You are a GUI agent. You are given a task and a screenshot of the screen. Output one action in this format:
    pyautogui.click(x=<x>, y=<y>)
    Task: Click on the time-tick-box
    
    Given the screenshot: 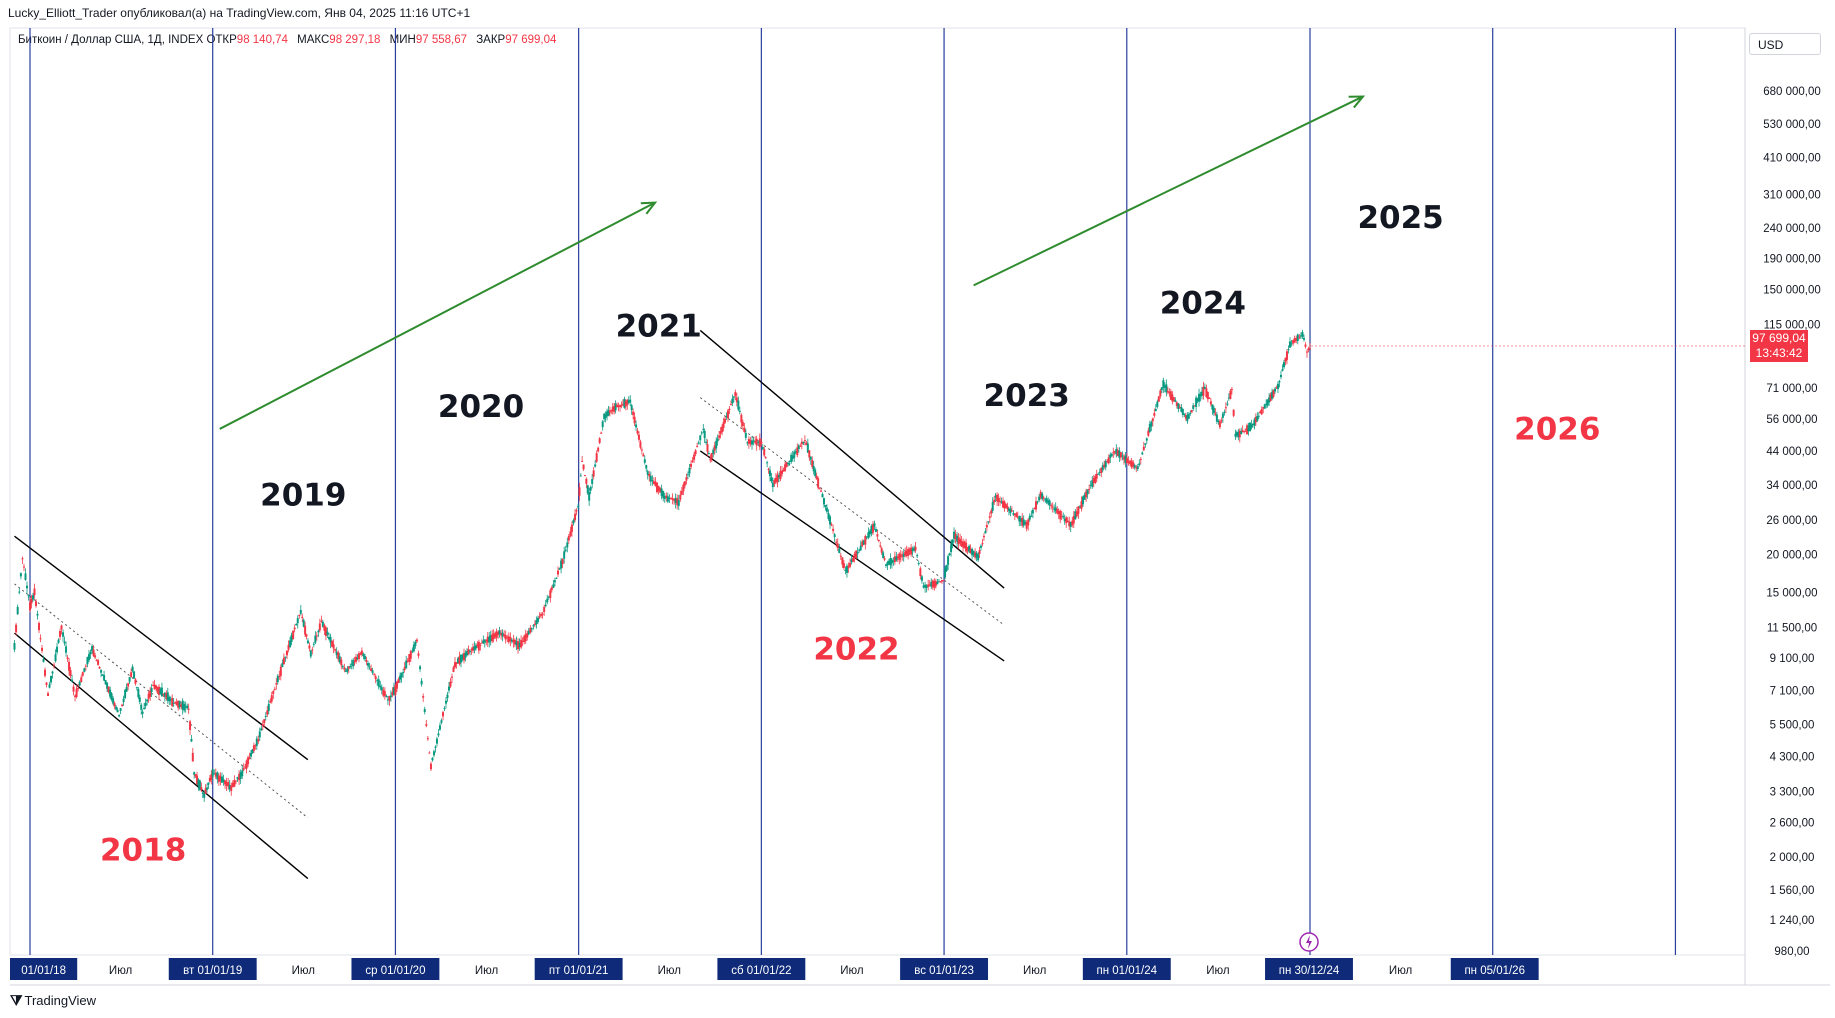 What is the action you would take?
    pyautogui.click(x=44, y=969)
    